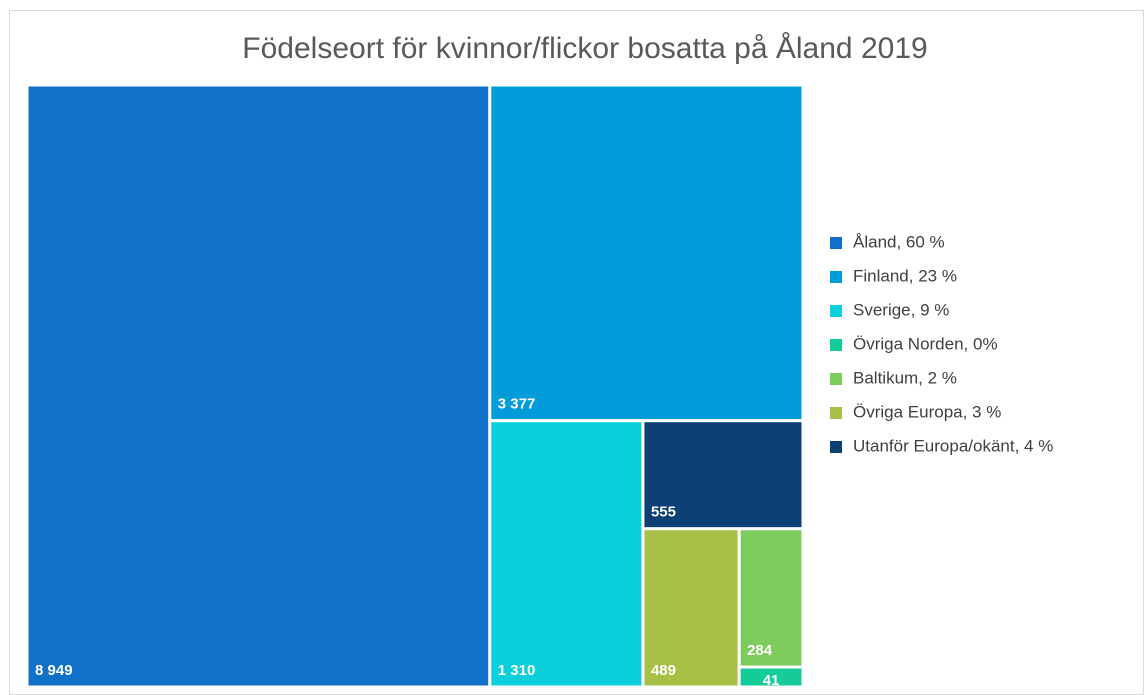 Image resolution: width=1144 pixels, height=695 pixels. Describe the element at coordinates (663, 512) in the screenshot. I see `value-label: 555` at that location.